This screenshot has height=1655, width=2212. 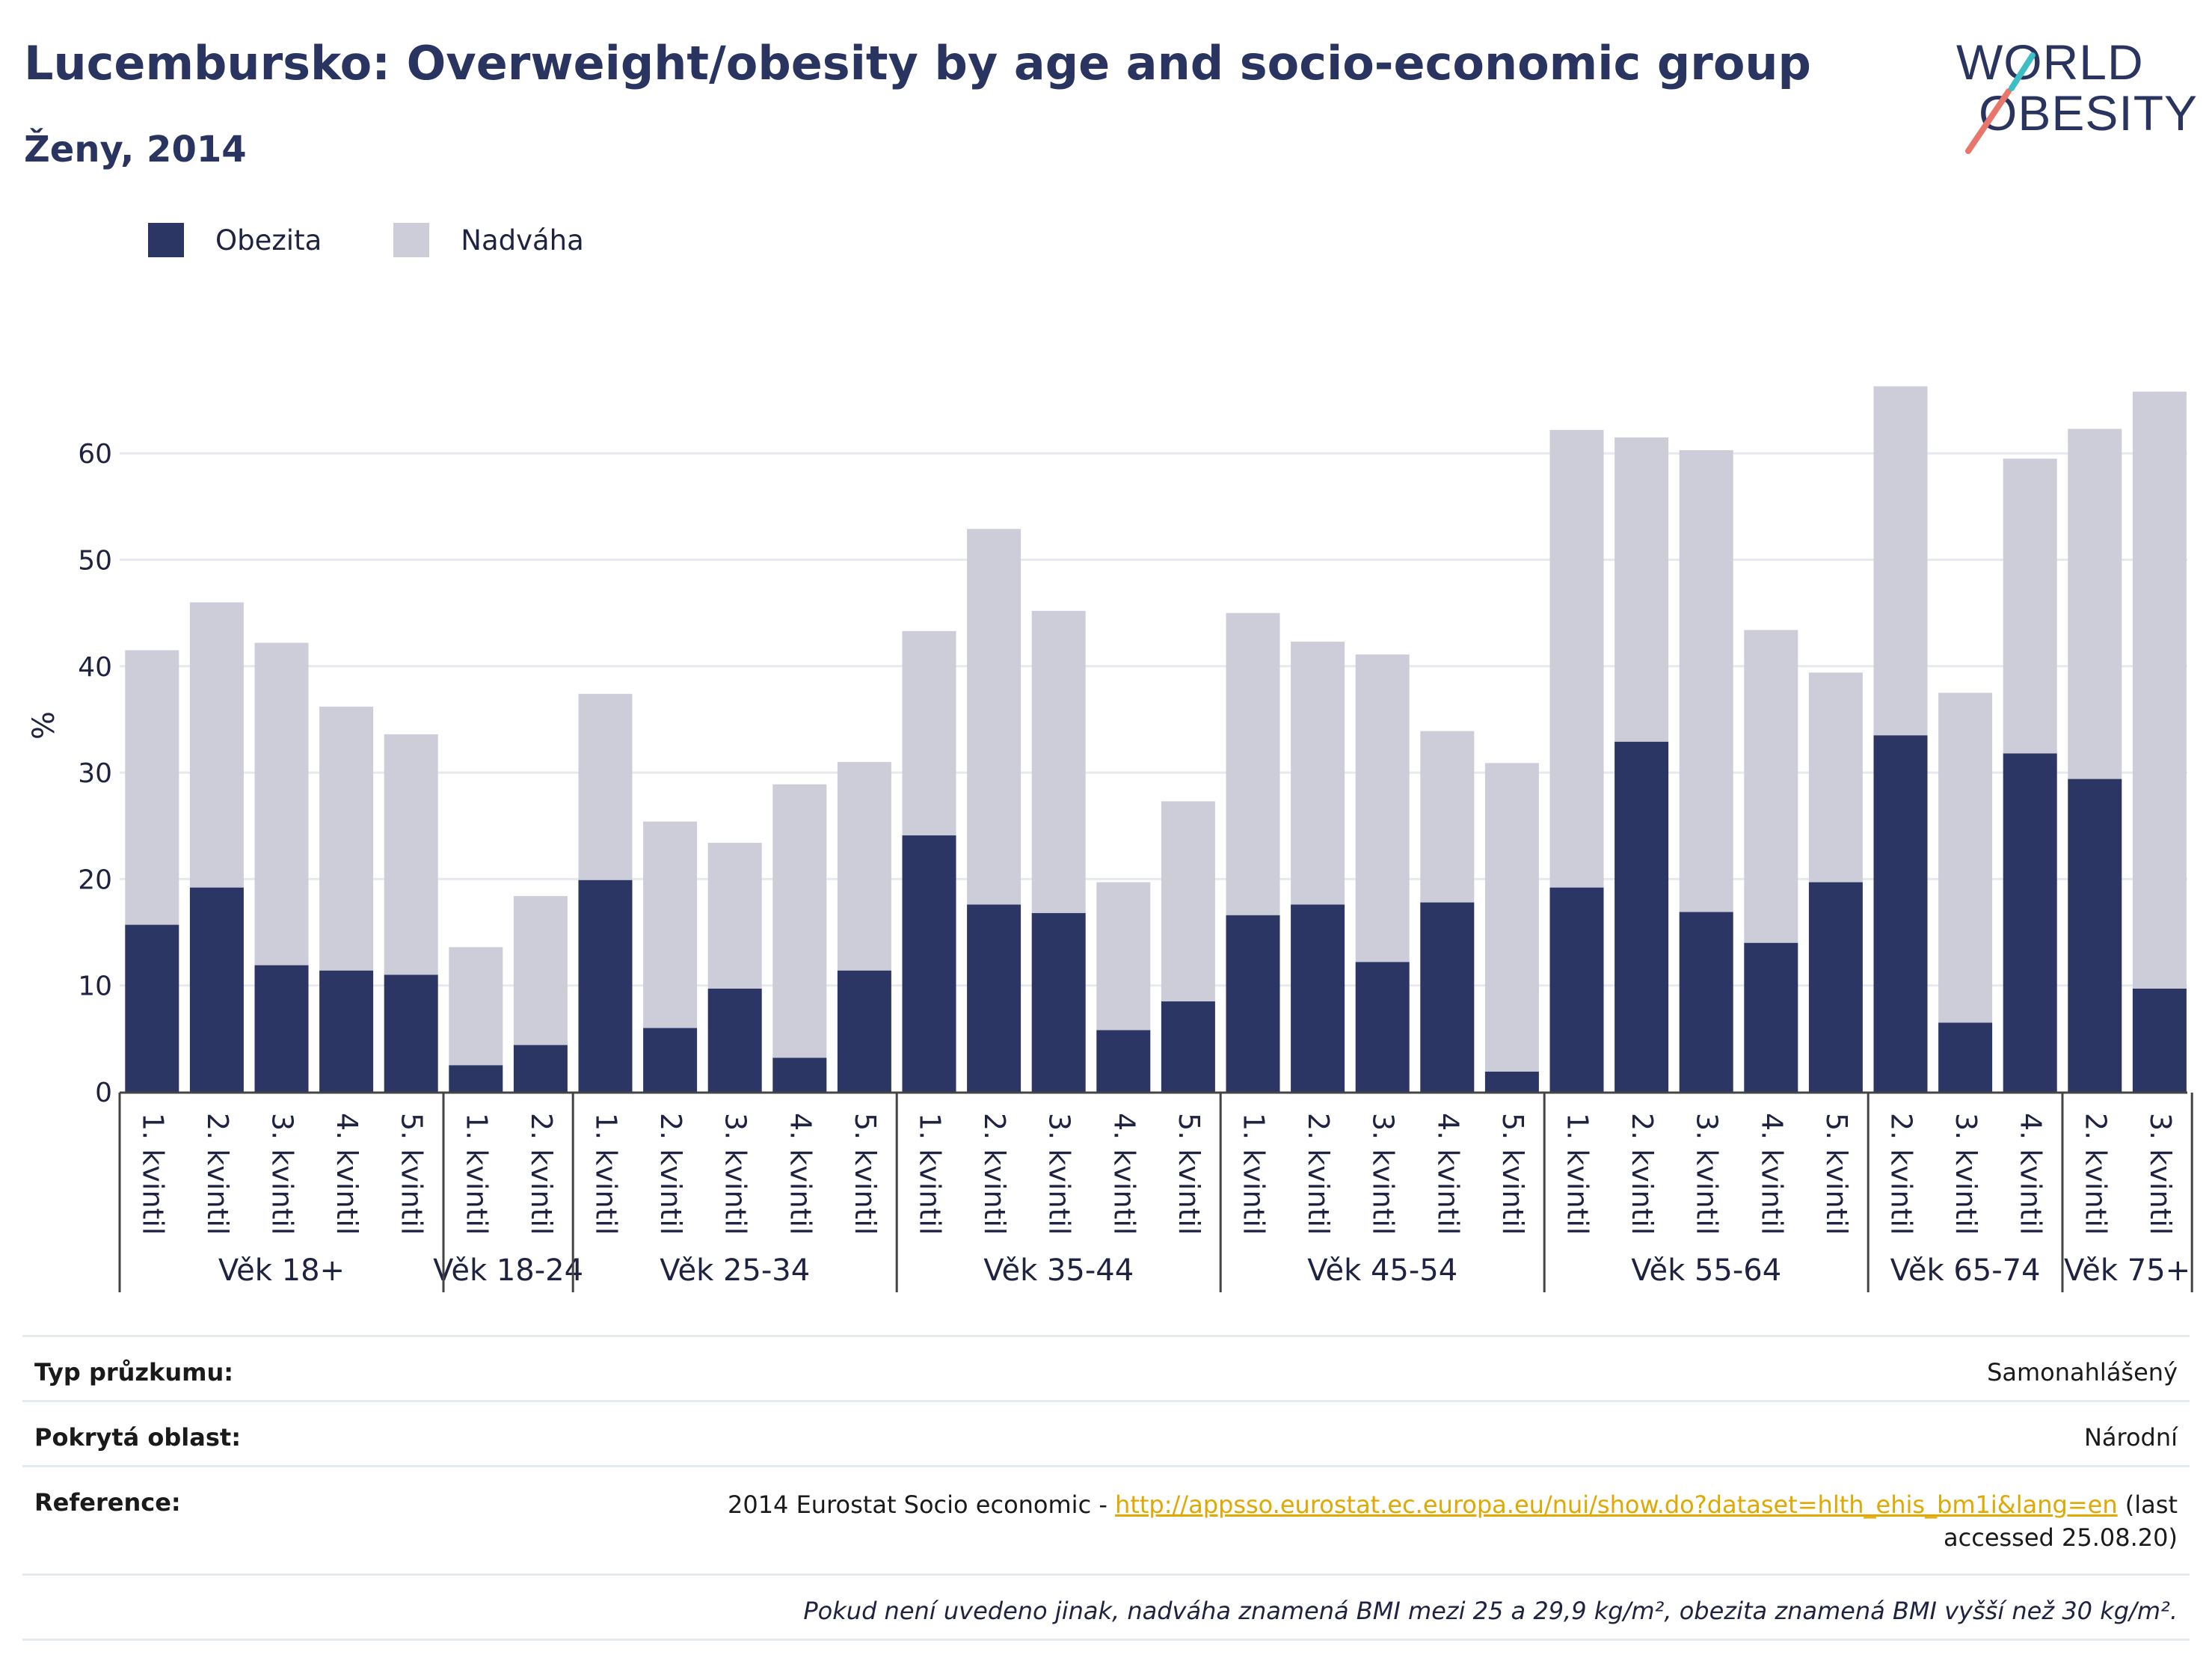 I want to click on y-tick-label: 0, so click(x=103, y=1093).